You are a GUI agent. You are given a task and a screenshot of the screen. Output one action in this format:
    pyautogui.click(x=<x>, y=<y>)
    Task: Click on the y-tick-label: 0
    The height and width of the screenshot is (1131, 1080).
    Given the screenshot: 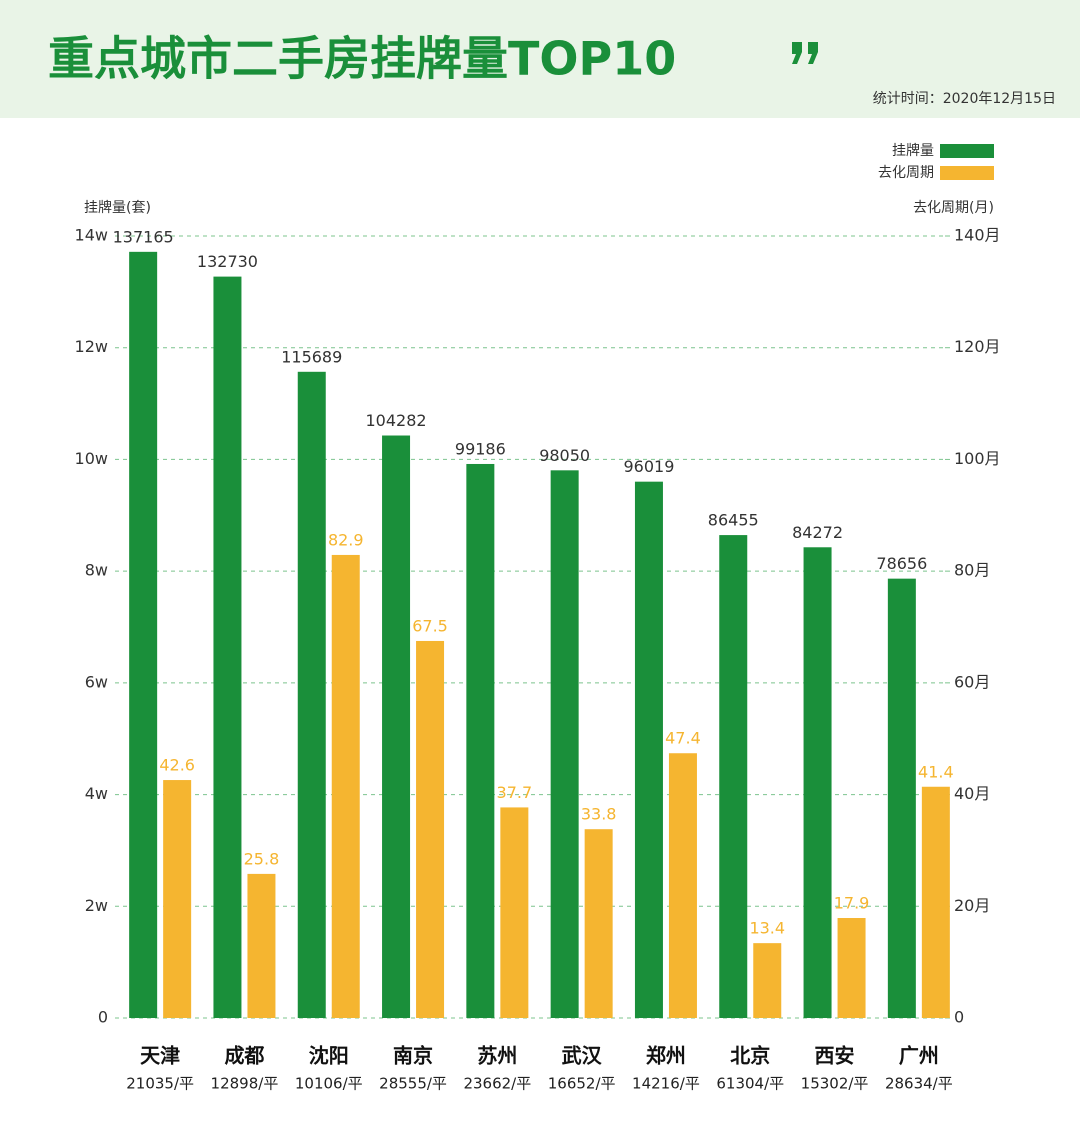 What is the action you would take?
    pyautogui.click(x=103, y=1017)
    